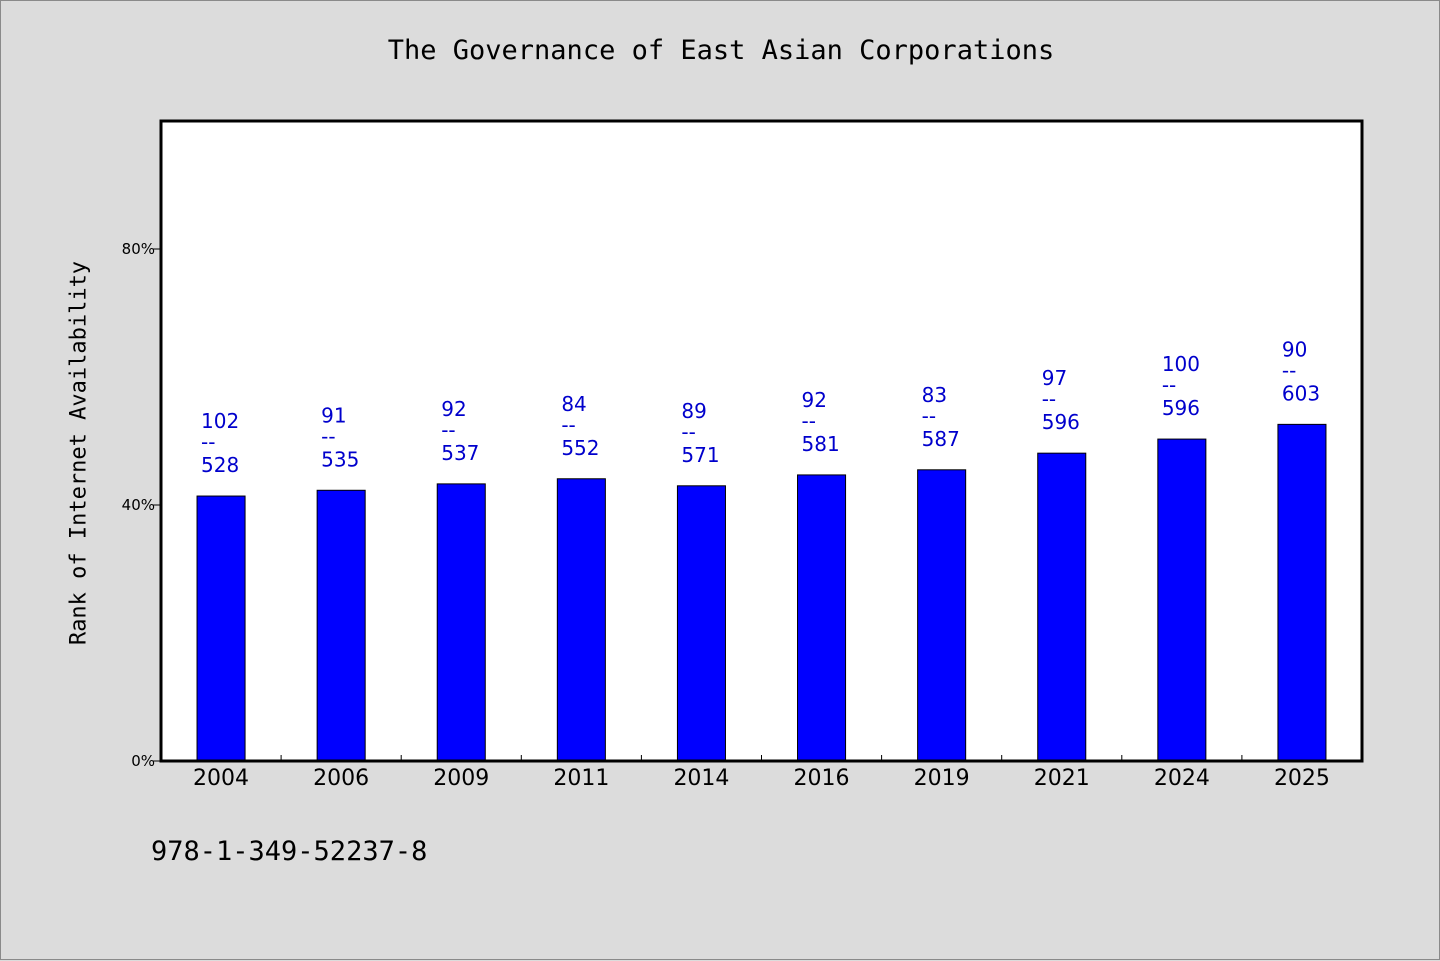 Image resolution: width=1440 pixels, height=961 pixels. What do you see at coordinates (340, 459) in the screenshot?
I see `data-label-bottom: 535` at bounding box center [340, 459].